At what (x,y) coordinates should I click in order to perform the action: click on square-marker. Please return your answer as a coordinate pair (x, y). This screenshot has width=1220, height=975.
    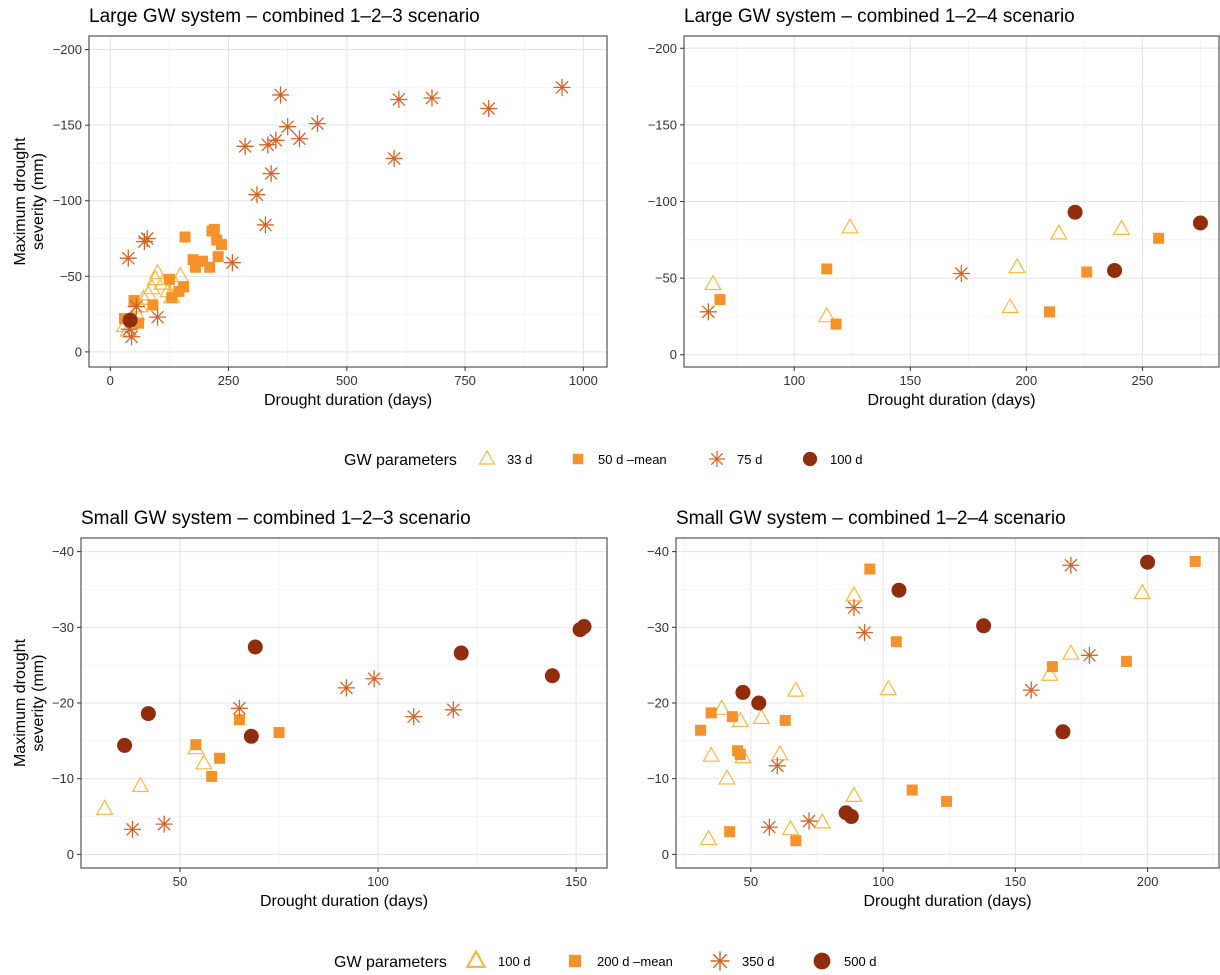
    Looking at the image, I should click on (575, 961).